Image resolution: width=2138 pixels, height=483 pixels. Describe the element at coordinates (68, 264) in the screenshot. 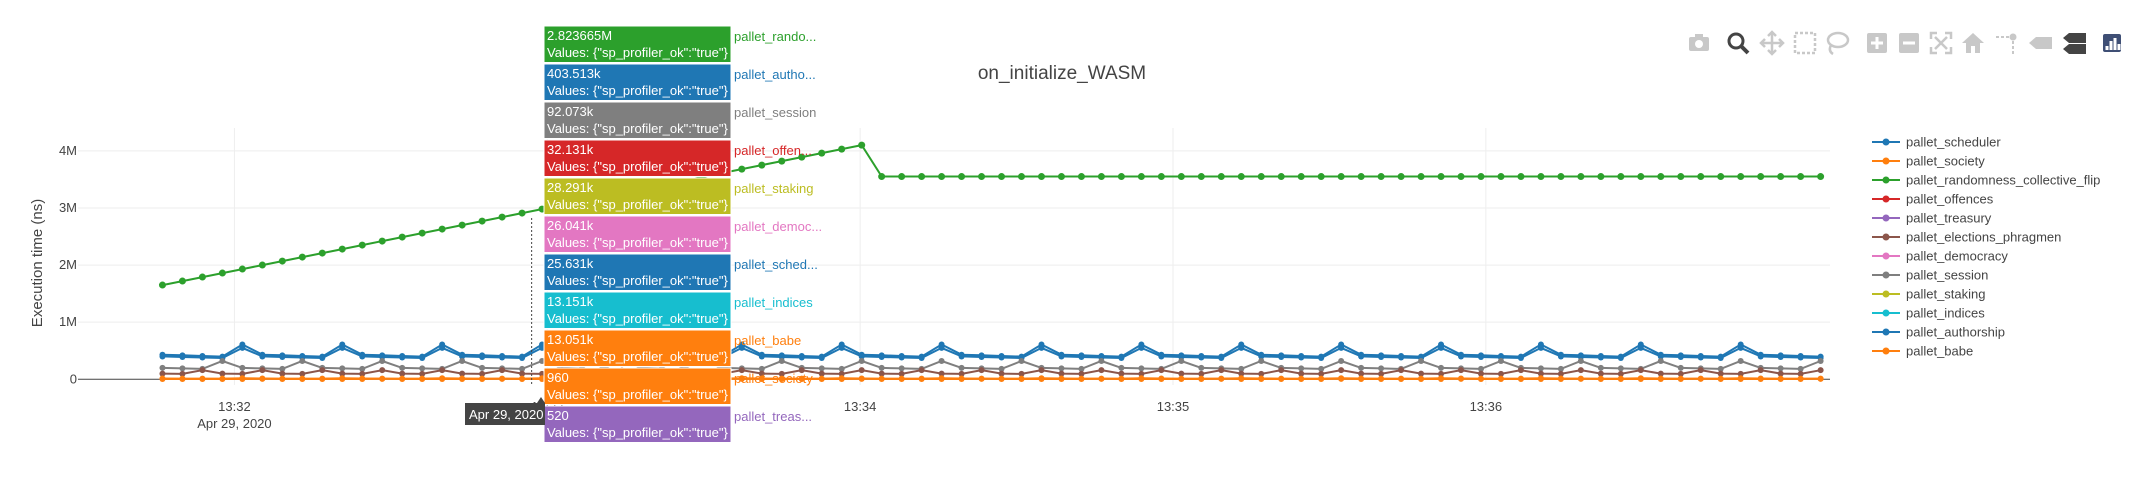

I see `y-tick-label: 2M` at that location.